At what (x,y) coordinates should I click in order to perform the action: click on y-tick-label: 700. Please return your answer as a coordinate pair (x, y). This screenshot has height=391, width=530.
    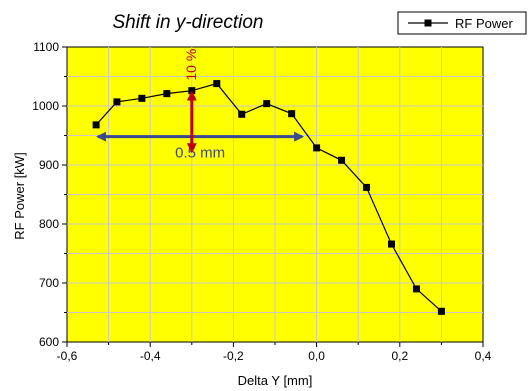
    Looking at the image, I should click on (49, 283).